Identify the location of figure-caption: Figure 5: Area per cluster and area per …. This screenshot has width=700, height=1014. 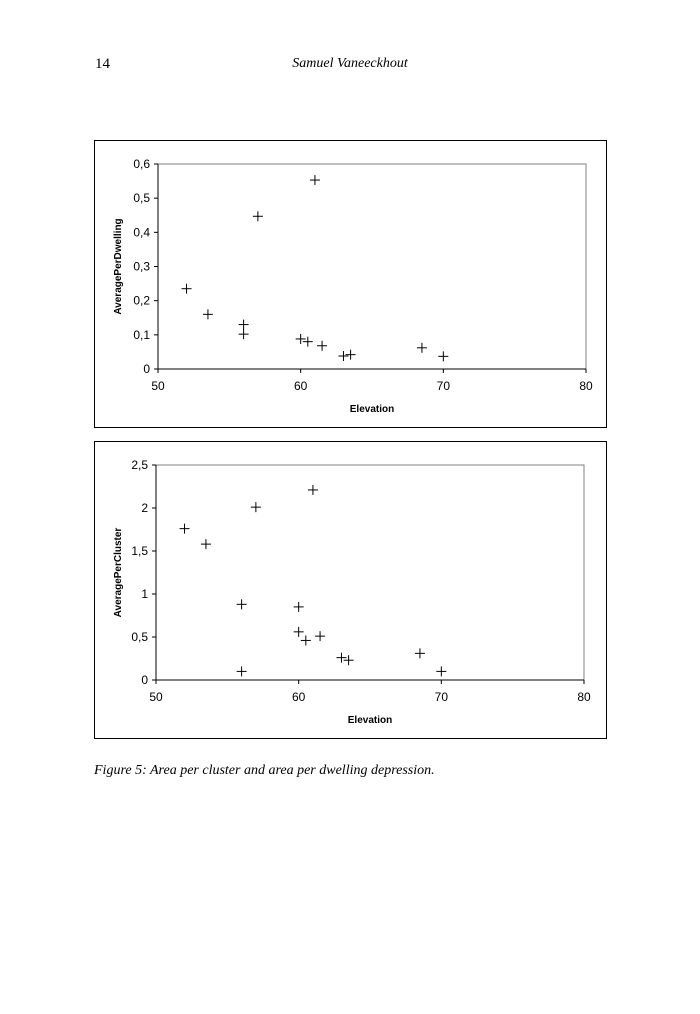
(264, 770).